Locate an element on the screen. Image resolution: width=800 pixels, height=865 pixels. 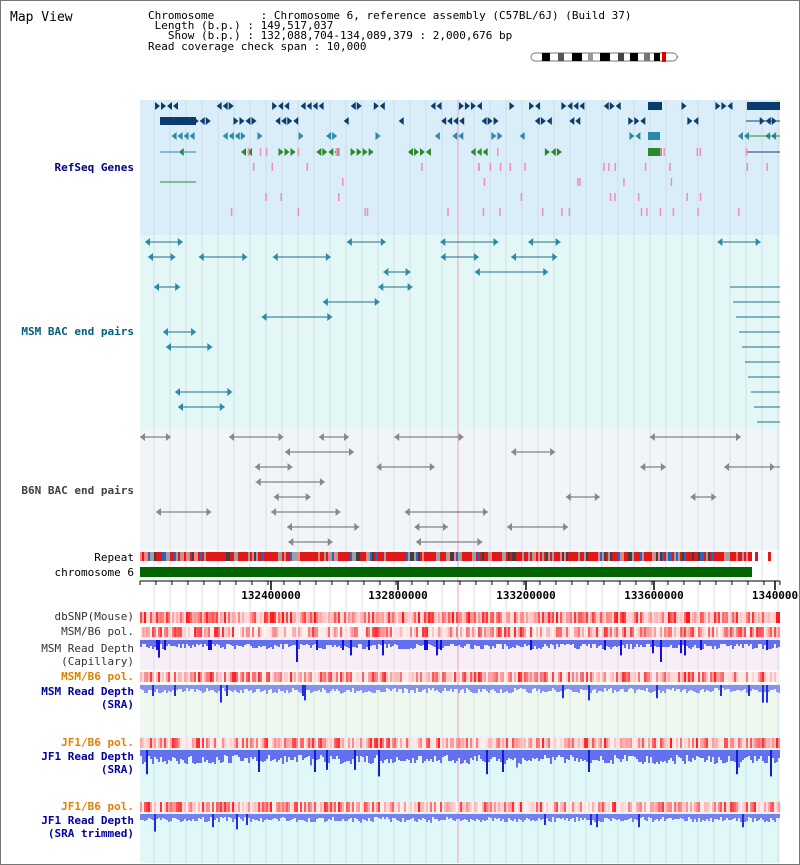
chromosome-ideogram is located at coordinates (605, 57).